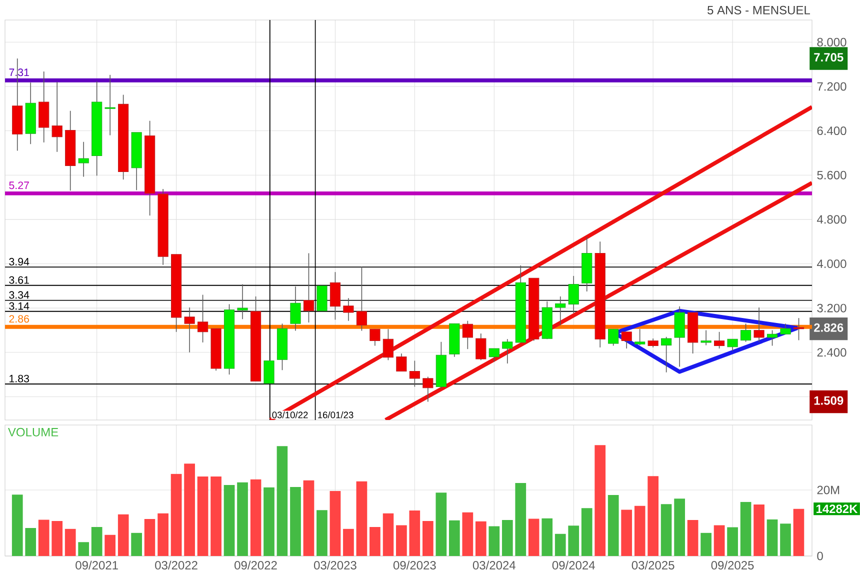 This screenshot has height=580, width=860. I want to click on ref-line-label: 1.83, so click(20, 378).